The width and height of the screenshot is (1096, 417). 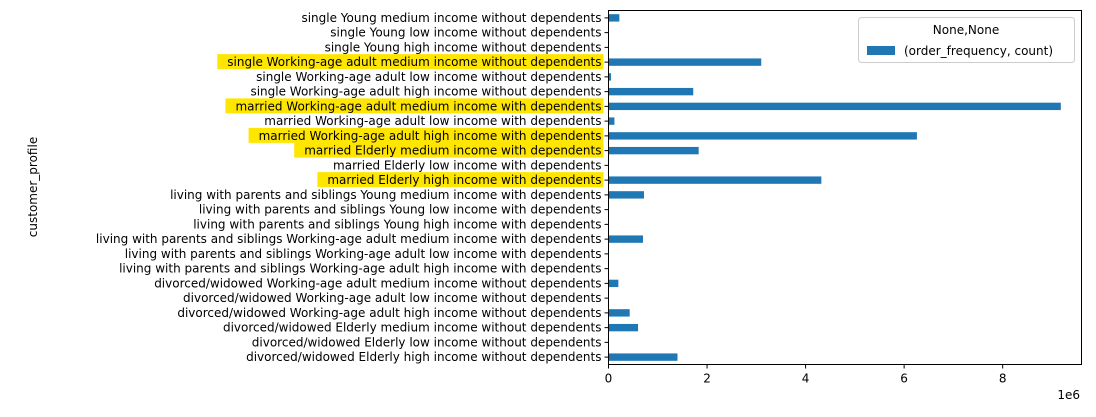 I want to click on legend: None,None (order_frequency, count), so click(x=966, y=40).